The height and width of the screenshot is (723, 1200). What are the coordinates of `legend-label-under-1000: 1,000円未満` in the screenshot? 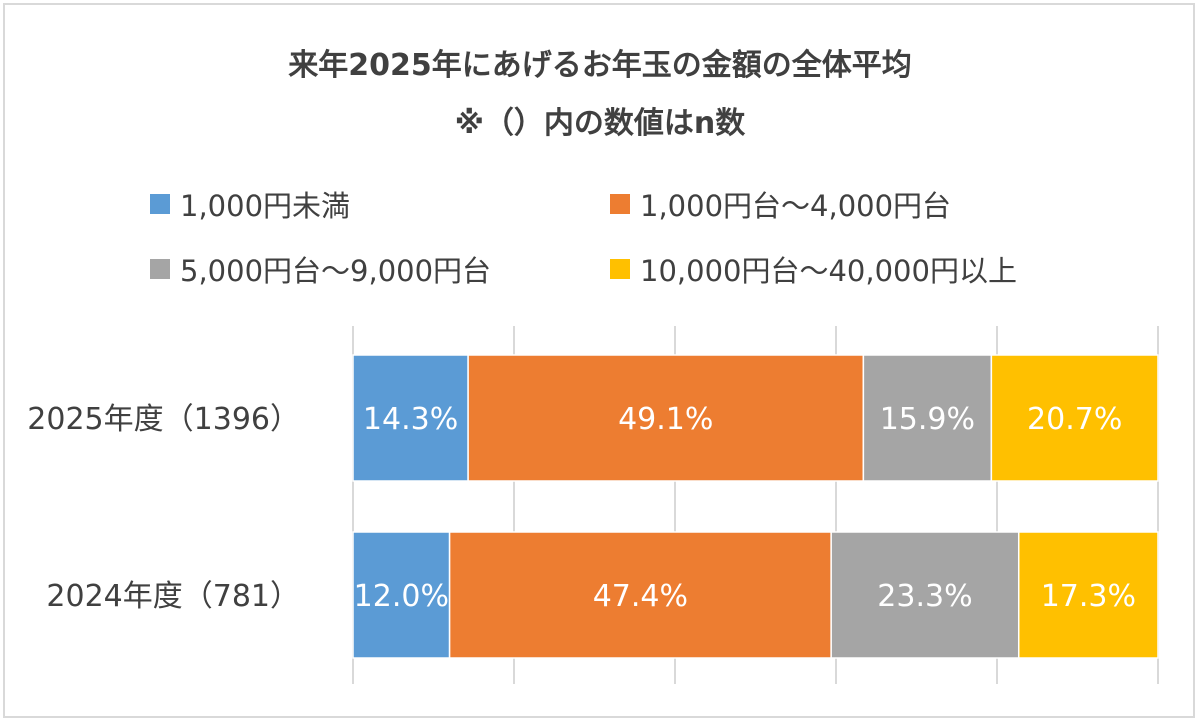 It's located at (265, 206).